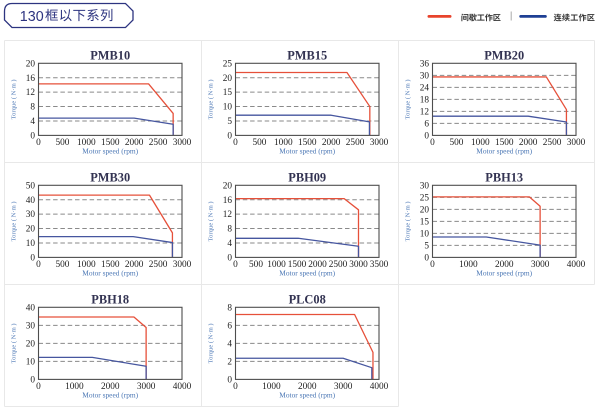 The height and width of the screenshot is (413, 600). I want to click on svg-text: PBH09, so click(307, 177).